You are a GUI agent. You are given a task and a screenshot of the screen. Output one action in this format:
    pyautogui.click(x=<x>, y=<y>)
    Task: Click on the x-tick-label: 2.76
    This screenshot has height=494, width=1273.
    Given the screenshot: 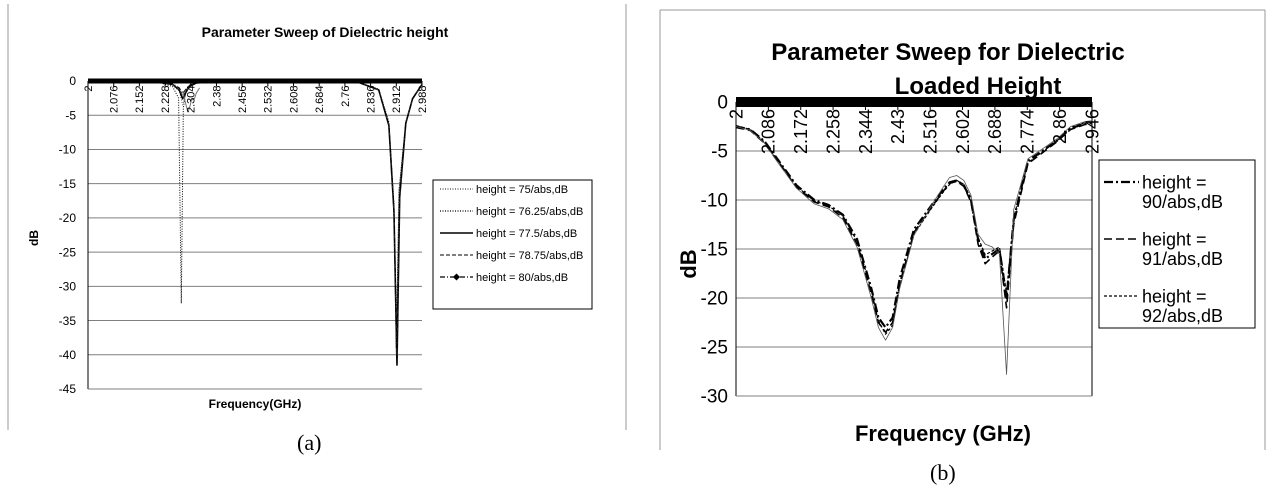 What is the action you would take?
    pyautogui.click(x=346, y=96)
    